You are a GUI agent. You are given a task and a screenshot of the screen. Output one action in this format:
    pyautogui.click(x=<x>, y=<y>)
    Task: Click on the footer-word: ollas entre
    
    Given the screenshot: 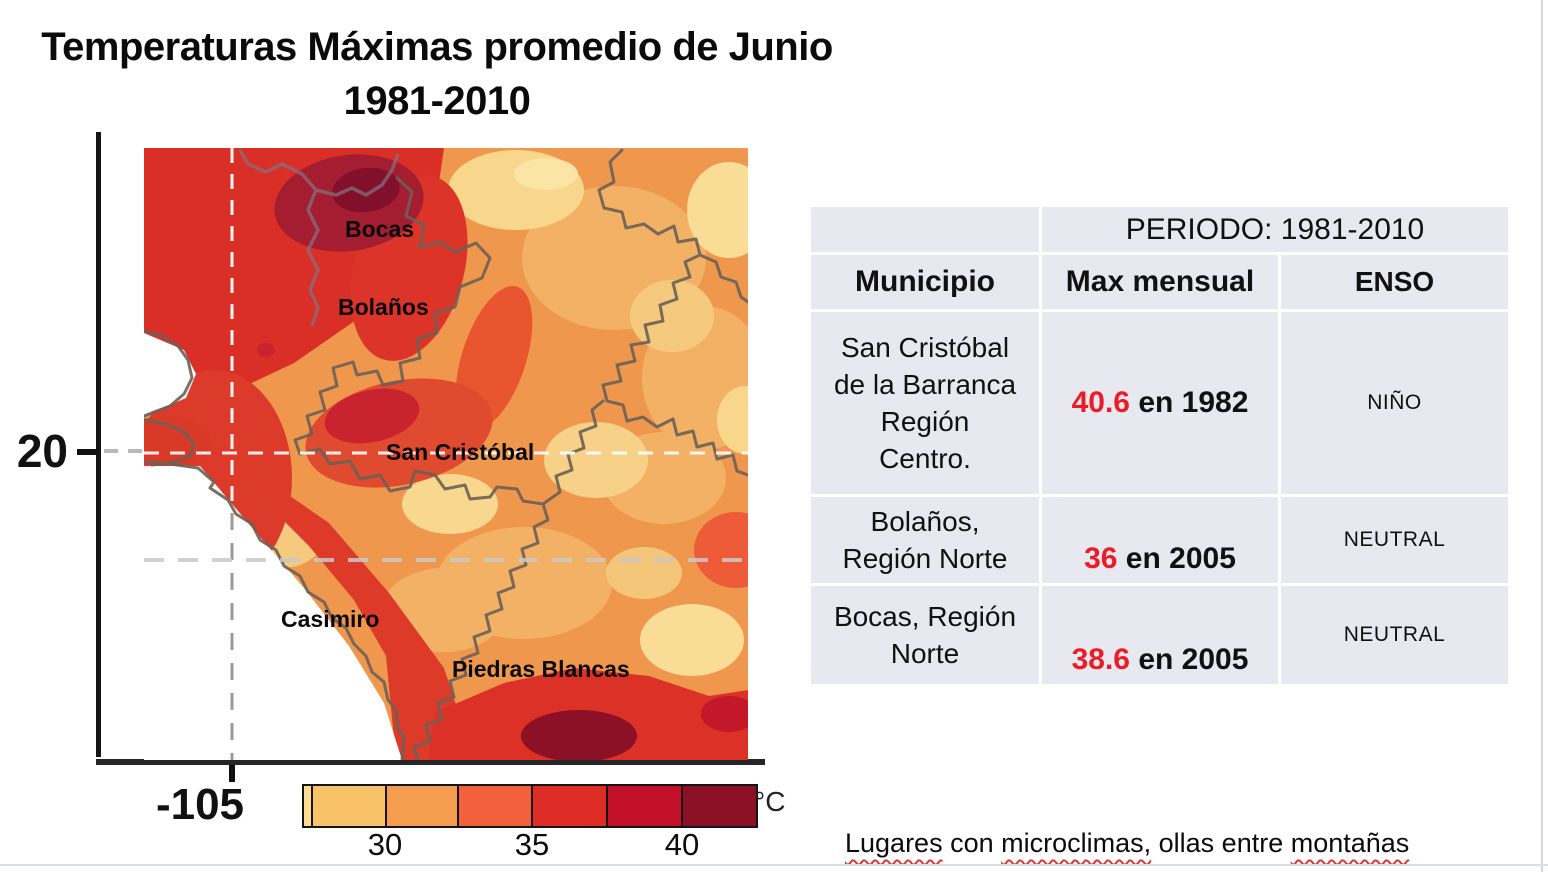 What is the action you would take?
    pyautogui.click(x=1221, y=843)
    